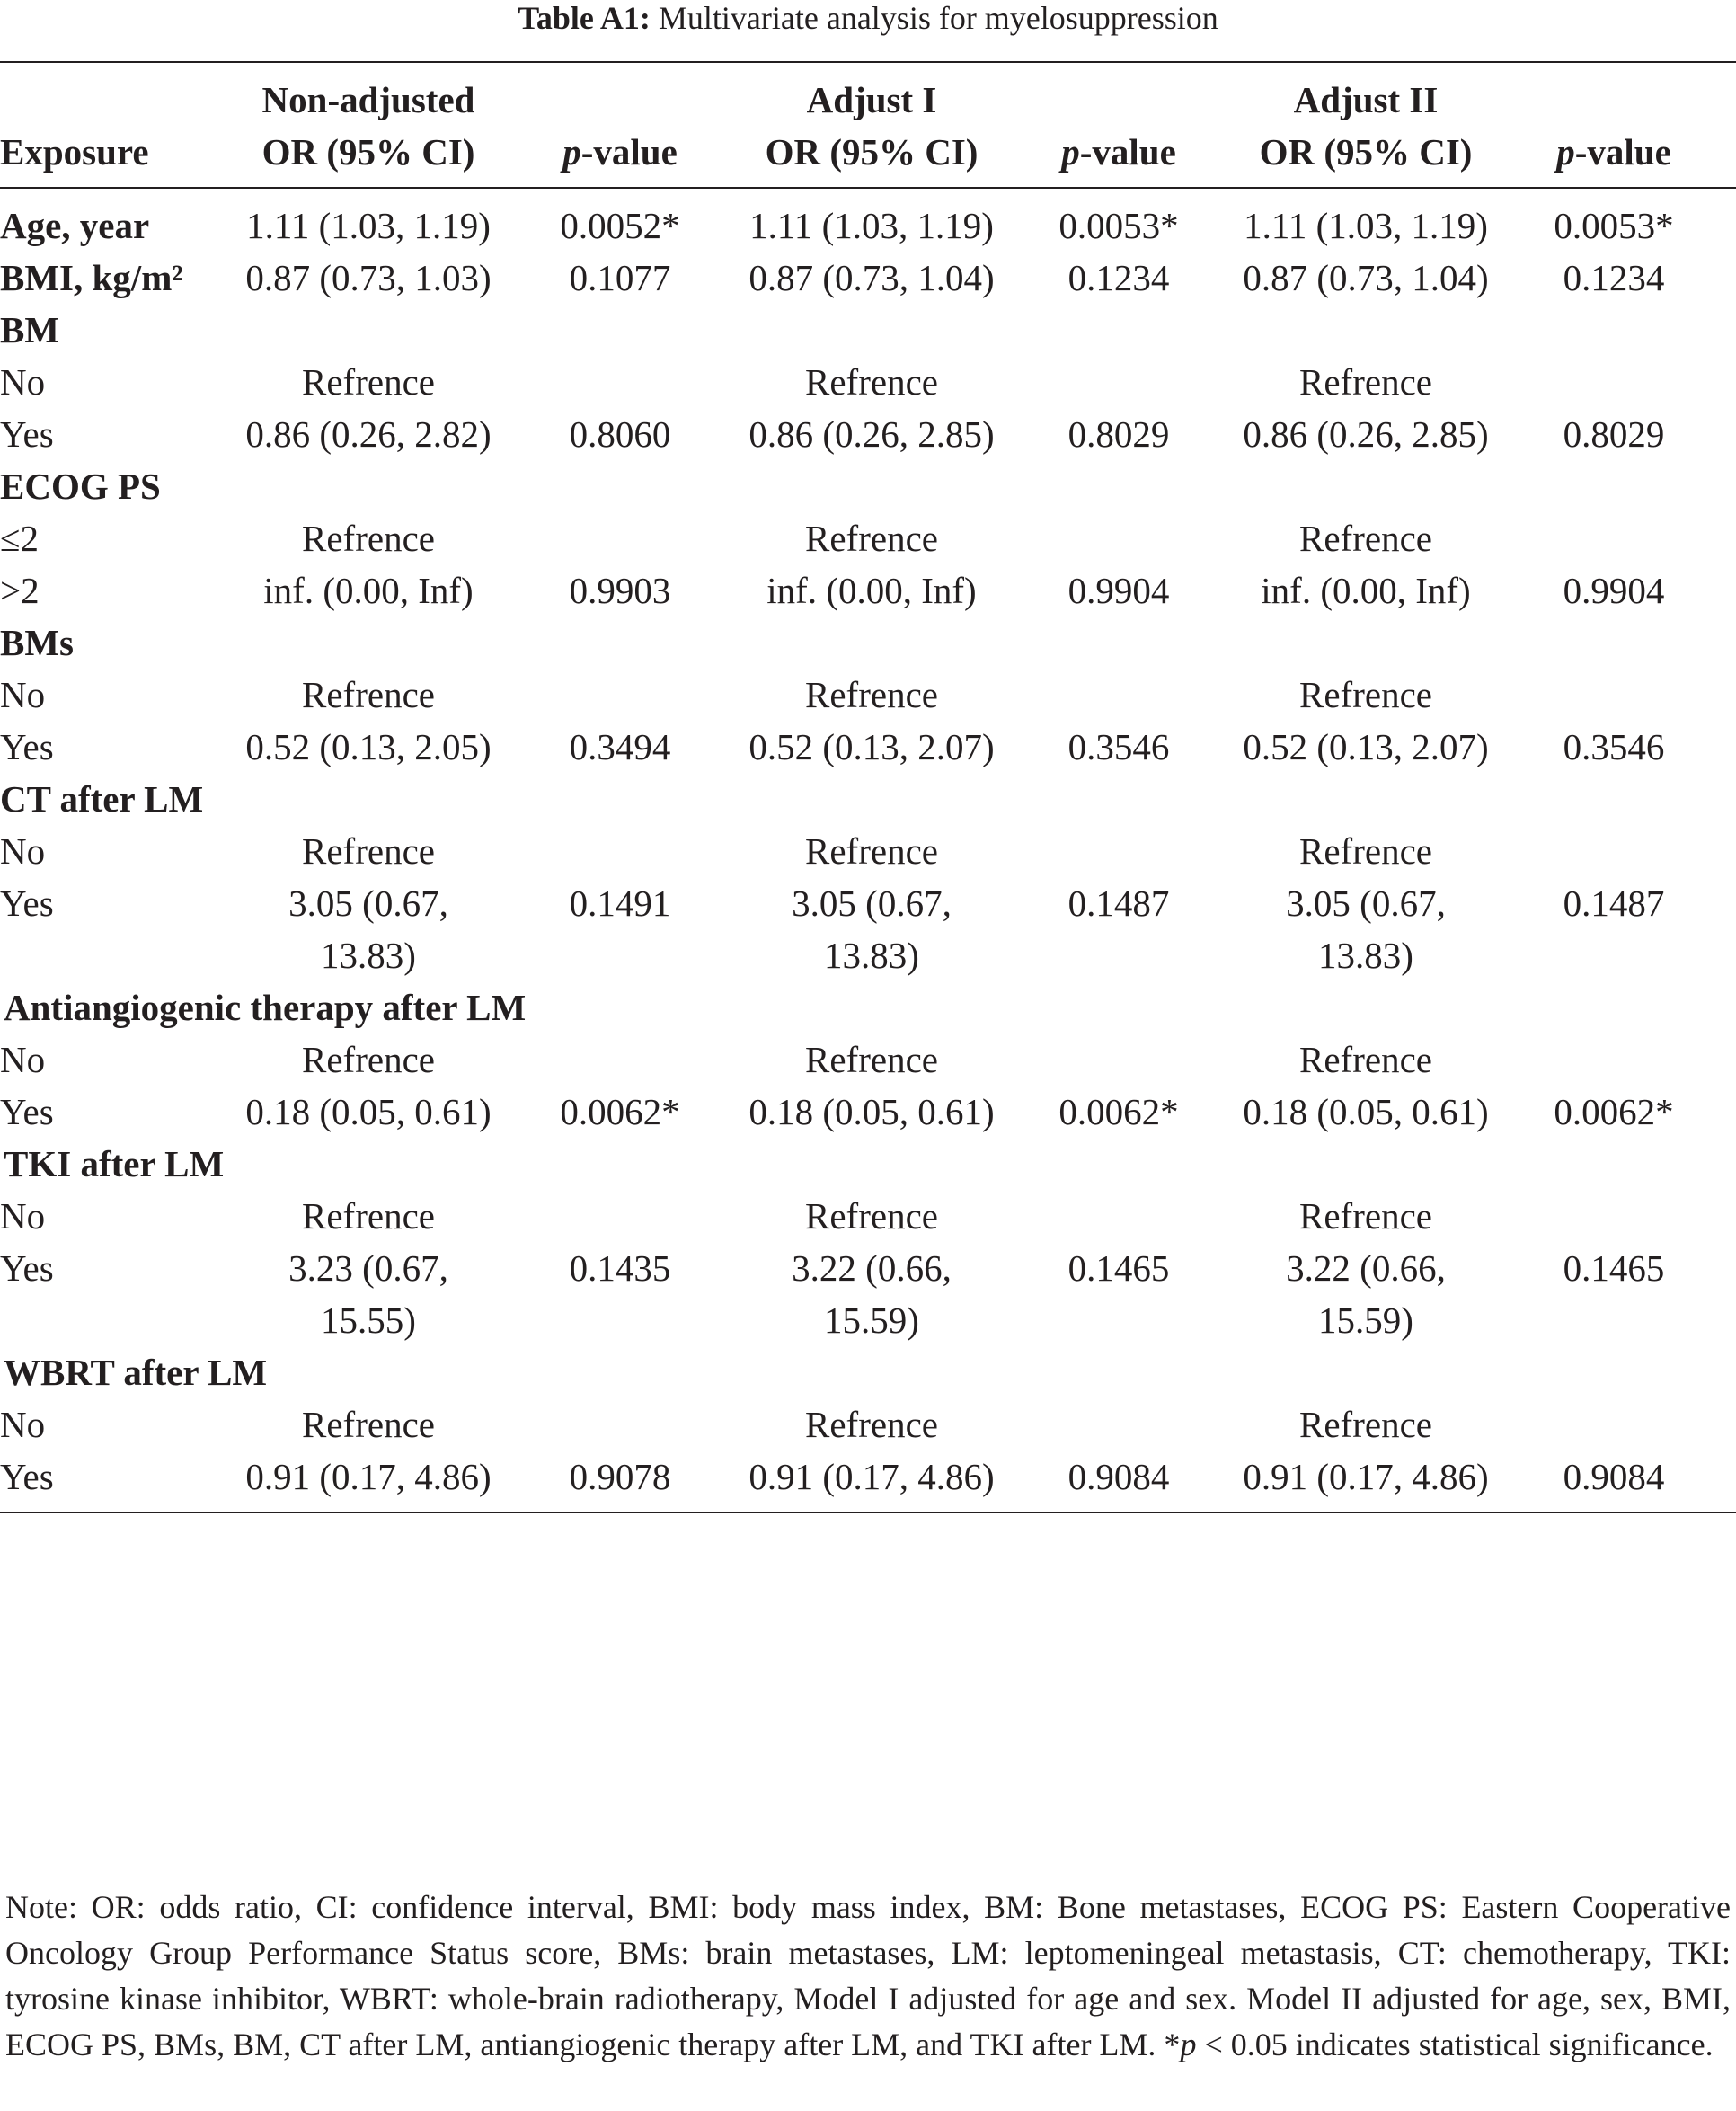 The width and height of the screenshot is (1736, 2111). What do you see at coordinates (1118, 1476) in the screenshot?
I see `p-value-cell: 0.9084` at bounding box center [1118, 1476].